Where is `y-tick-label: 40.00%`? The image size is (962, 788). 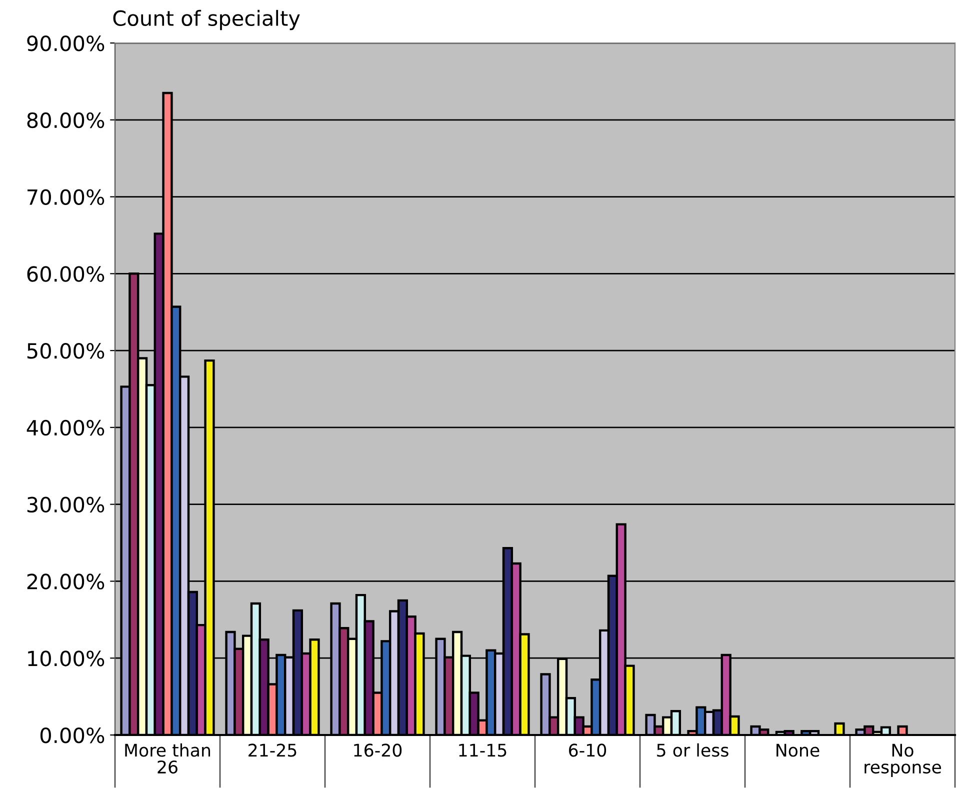 y-tick-label: 40.00% is located at coordinates (65, 428).